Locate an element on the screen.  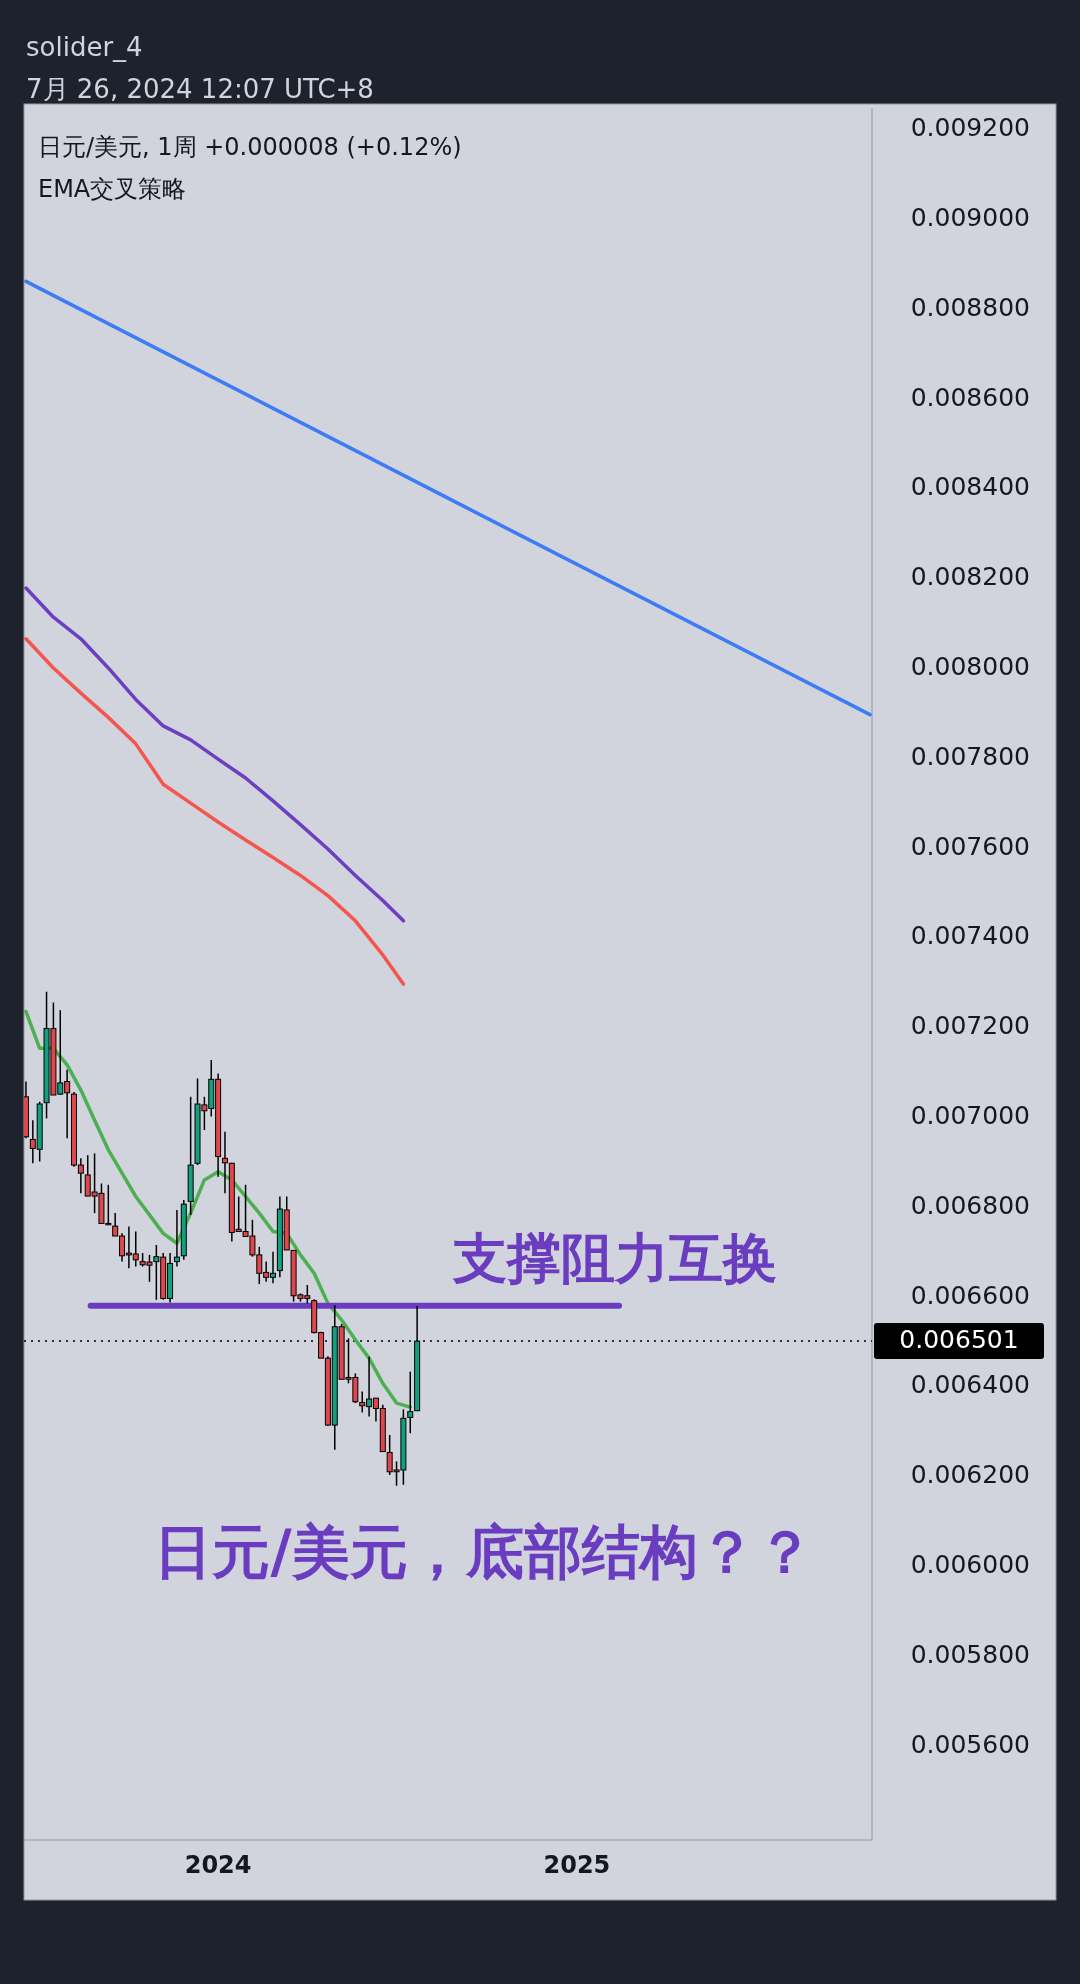
ref-label: 0.006501 is located at coordinates (959, 1340).